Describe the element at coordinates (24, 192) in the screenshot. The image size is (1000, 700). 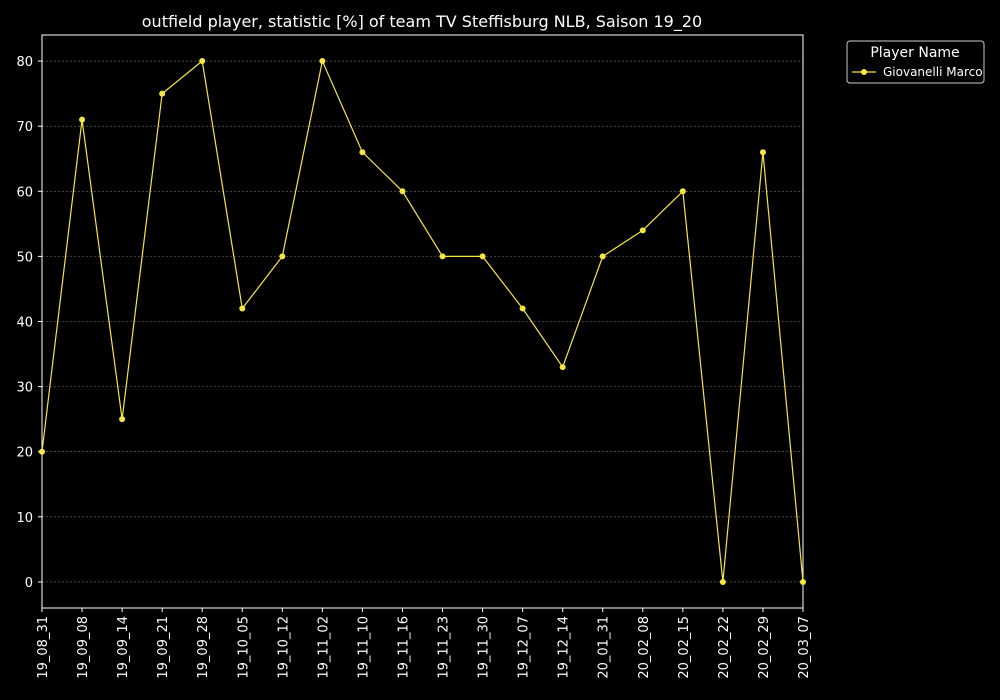
I see `y-tick-label: 60` at that location.